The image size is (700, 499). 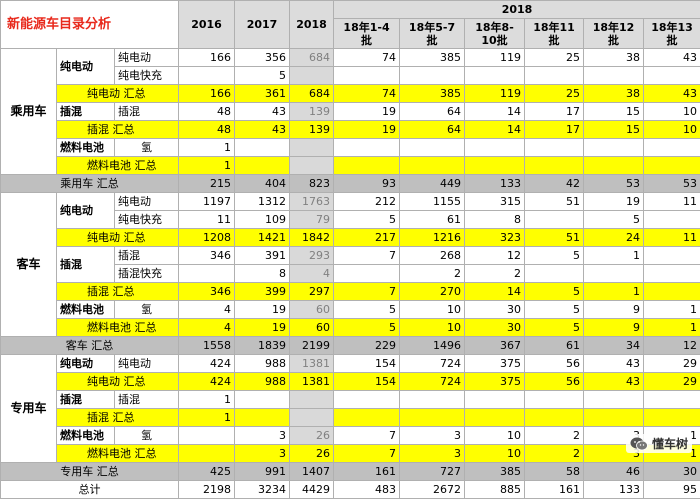 I want to click on value-cell: 217, so click(x=367, y=238).